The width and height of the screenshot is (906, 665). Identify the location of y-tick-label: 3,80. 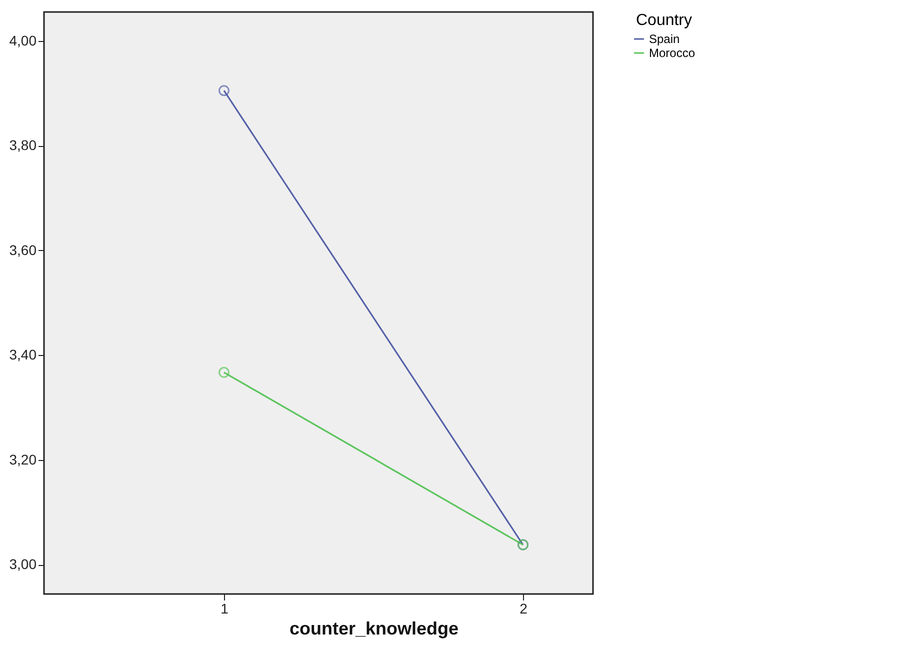
(23, 145).